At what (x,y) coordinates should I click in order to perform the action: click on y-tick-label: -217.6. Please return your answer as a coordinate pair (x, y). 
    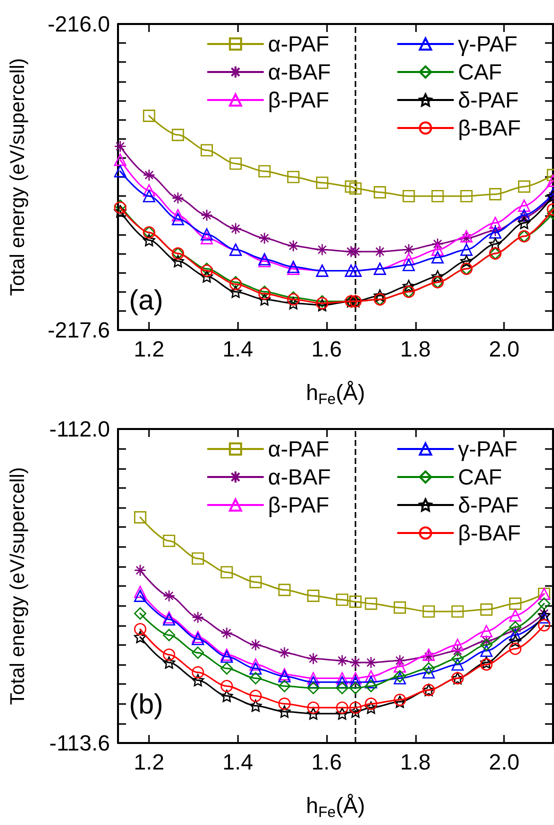
    Looking at the image, I should click on (79, 330).